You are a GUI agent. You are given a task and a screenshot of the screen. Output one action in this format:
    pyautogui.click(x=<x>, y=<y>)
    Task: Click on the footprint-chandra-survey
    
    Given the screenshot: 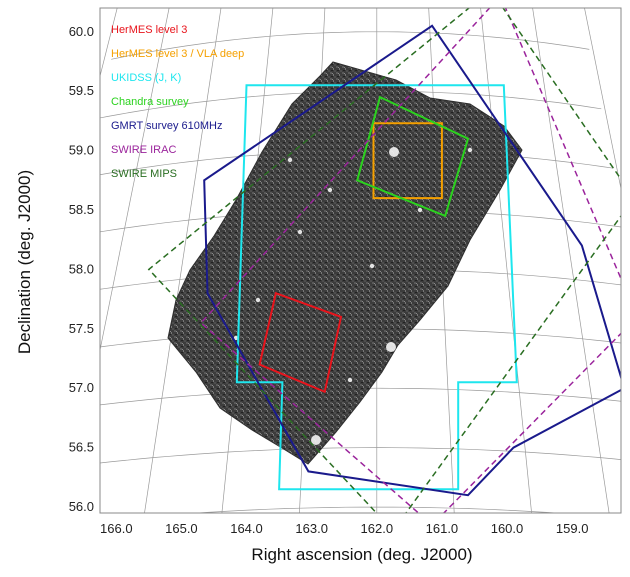 What is the action you would take?
    pyautogui.click(x=413, y=156)
    